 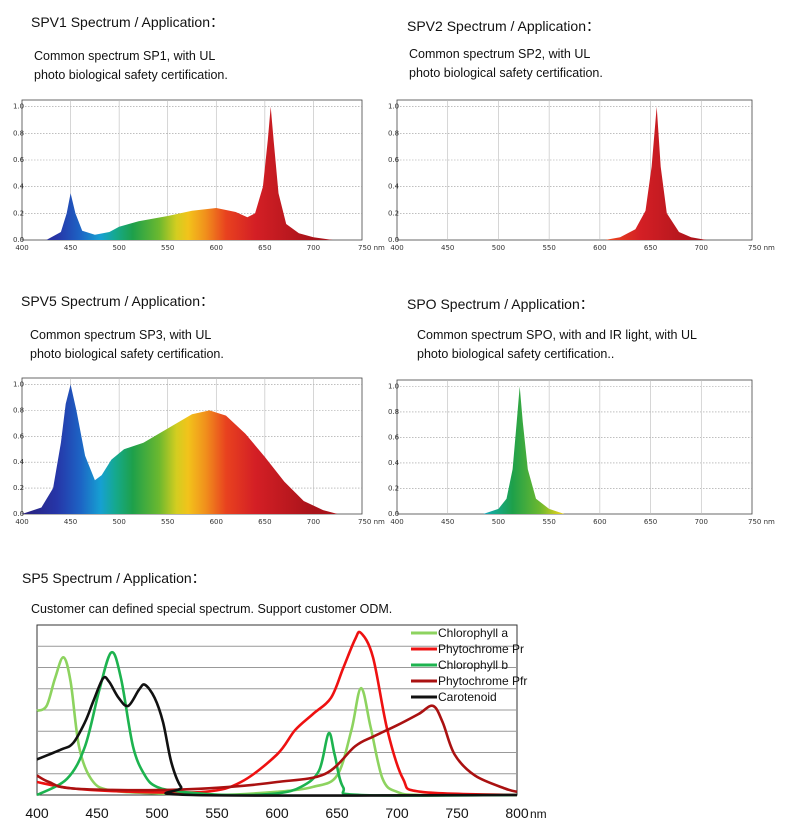 What do you see at coordinates (498, 248) in the screenshot?
I see `spv2-x-tick-label: 500` at bounding box center [498, 248].